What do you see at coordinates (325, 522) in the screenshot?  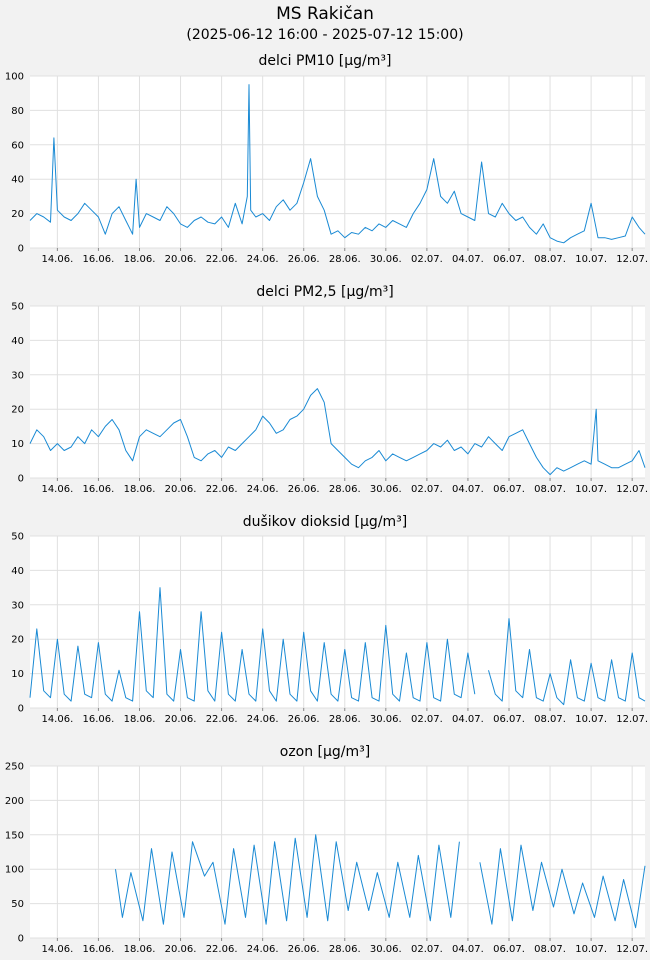 I see `chart-title: dušikov dioksid [µg/m³]` at bounding box center [325, 522].